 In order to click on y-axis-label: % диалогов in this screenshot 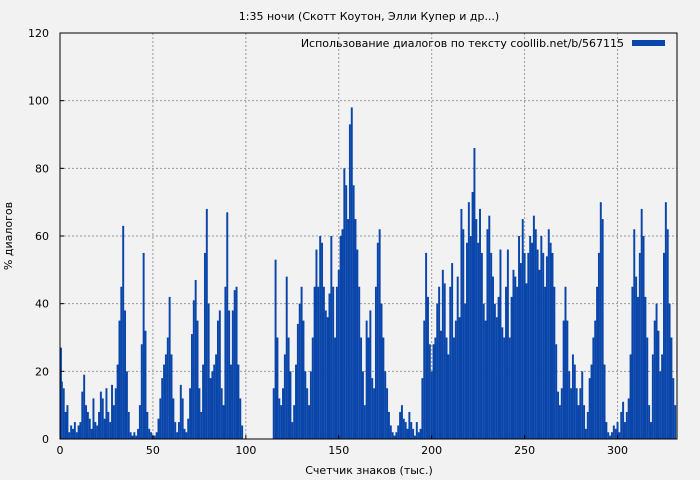, I will do `click(8, 236)`.